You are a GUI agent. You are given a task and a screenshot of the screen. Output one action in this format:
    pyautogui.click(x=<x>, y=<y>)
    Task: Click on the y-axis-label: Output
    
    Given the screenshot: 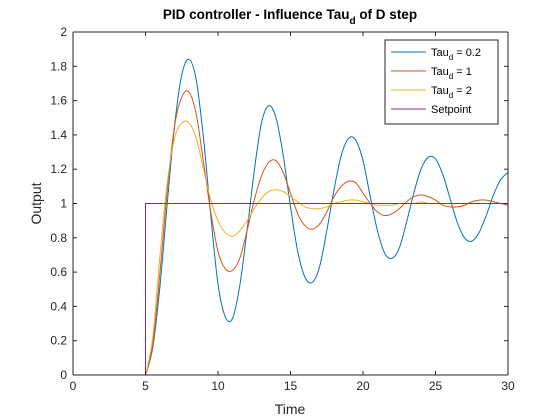 What is the action you would take?
    pyautogui.click(x=36, y=203)
    